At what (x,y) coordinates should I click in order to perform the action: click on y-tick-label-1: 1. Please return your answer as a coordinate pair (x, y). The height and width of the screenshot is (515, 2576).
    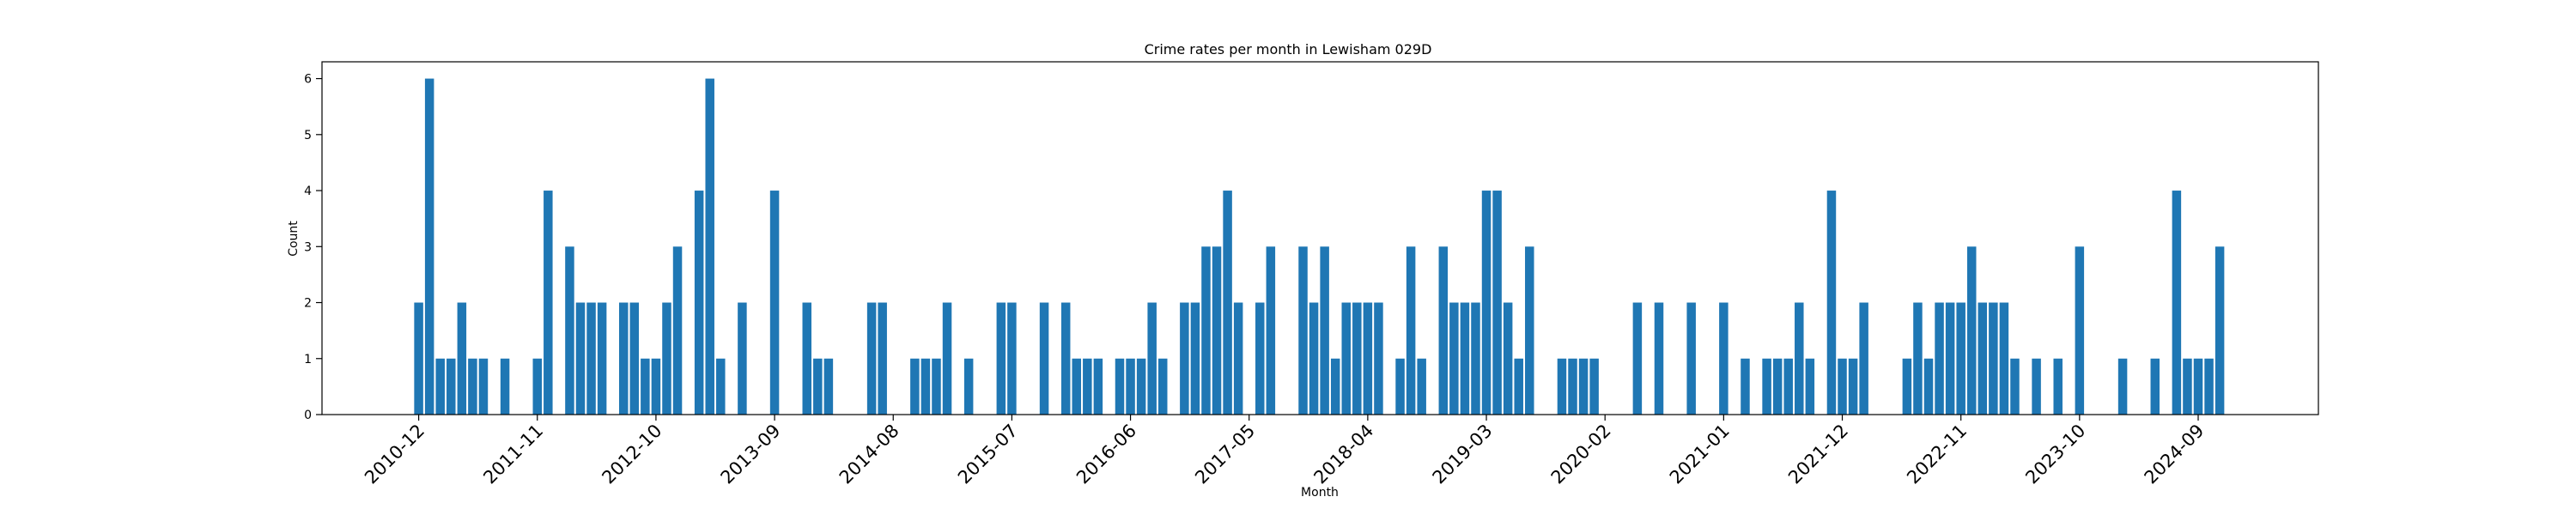
    Looking at the image, I should click on (308, 360).